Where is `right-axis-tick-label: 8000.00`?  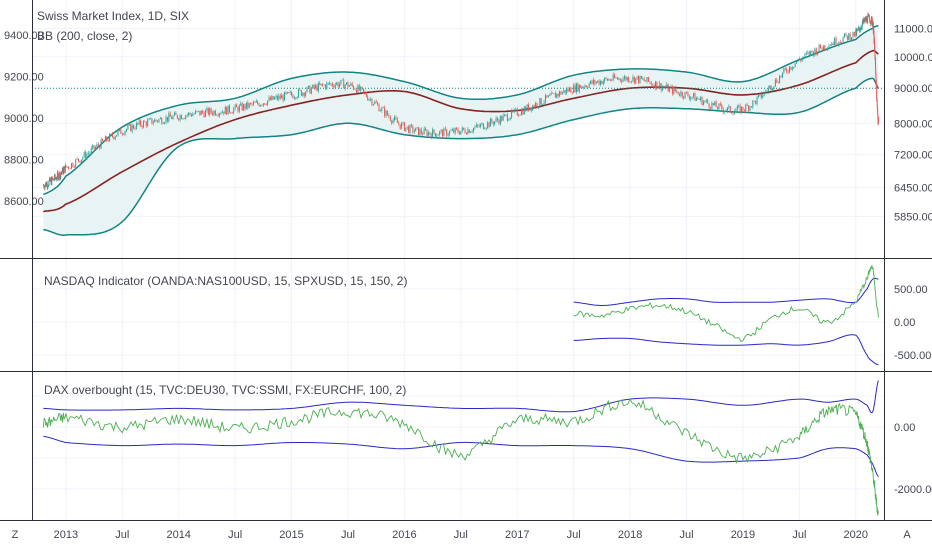 right-axis-tick-label: 8000.00 is located at coordinates (913, 124).